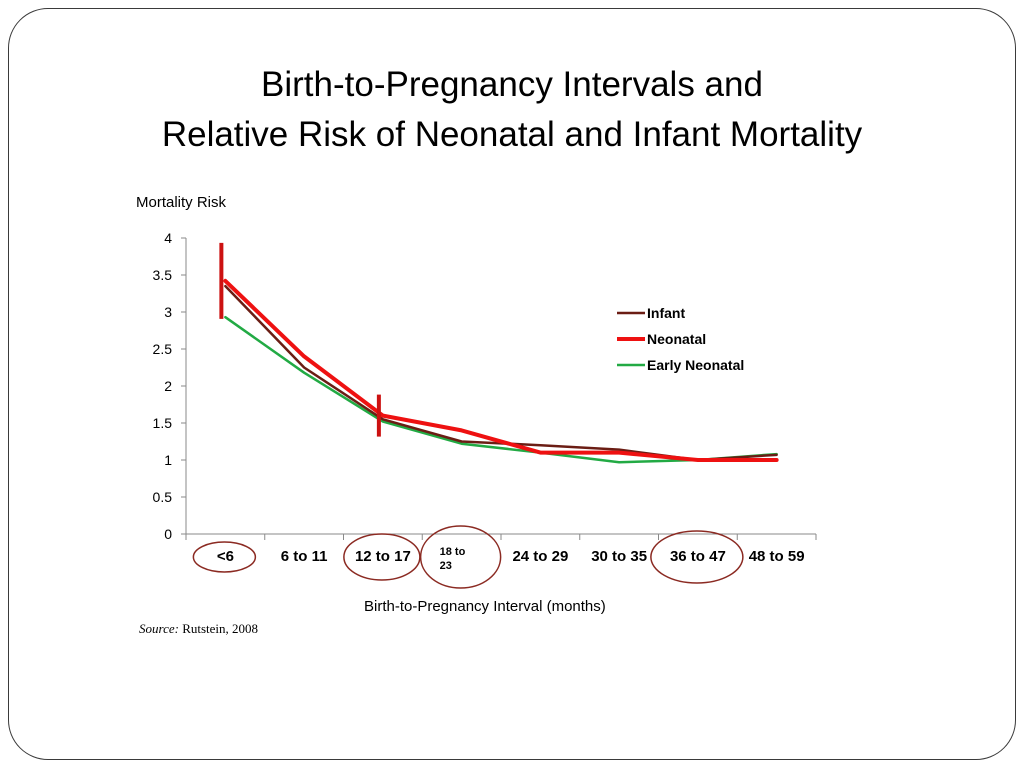 This screenshot has width=1024, height=768. What do you see at coordinates (512, 84) in the screenshot?
I see `title-line-1: Birth-to-Pregnancy Intervals and` at bounding box center [512, 84].